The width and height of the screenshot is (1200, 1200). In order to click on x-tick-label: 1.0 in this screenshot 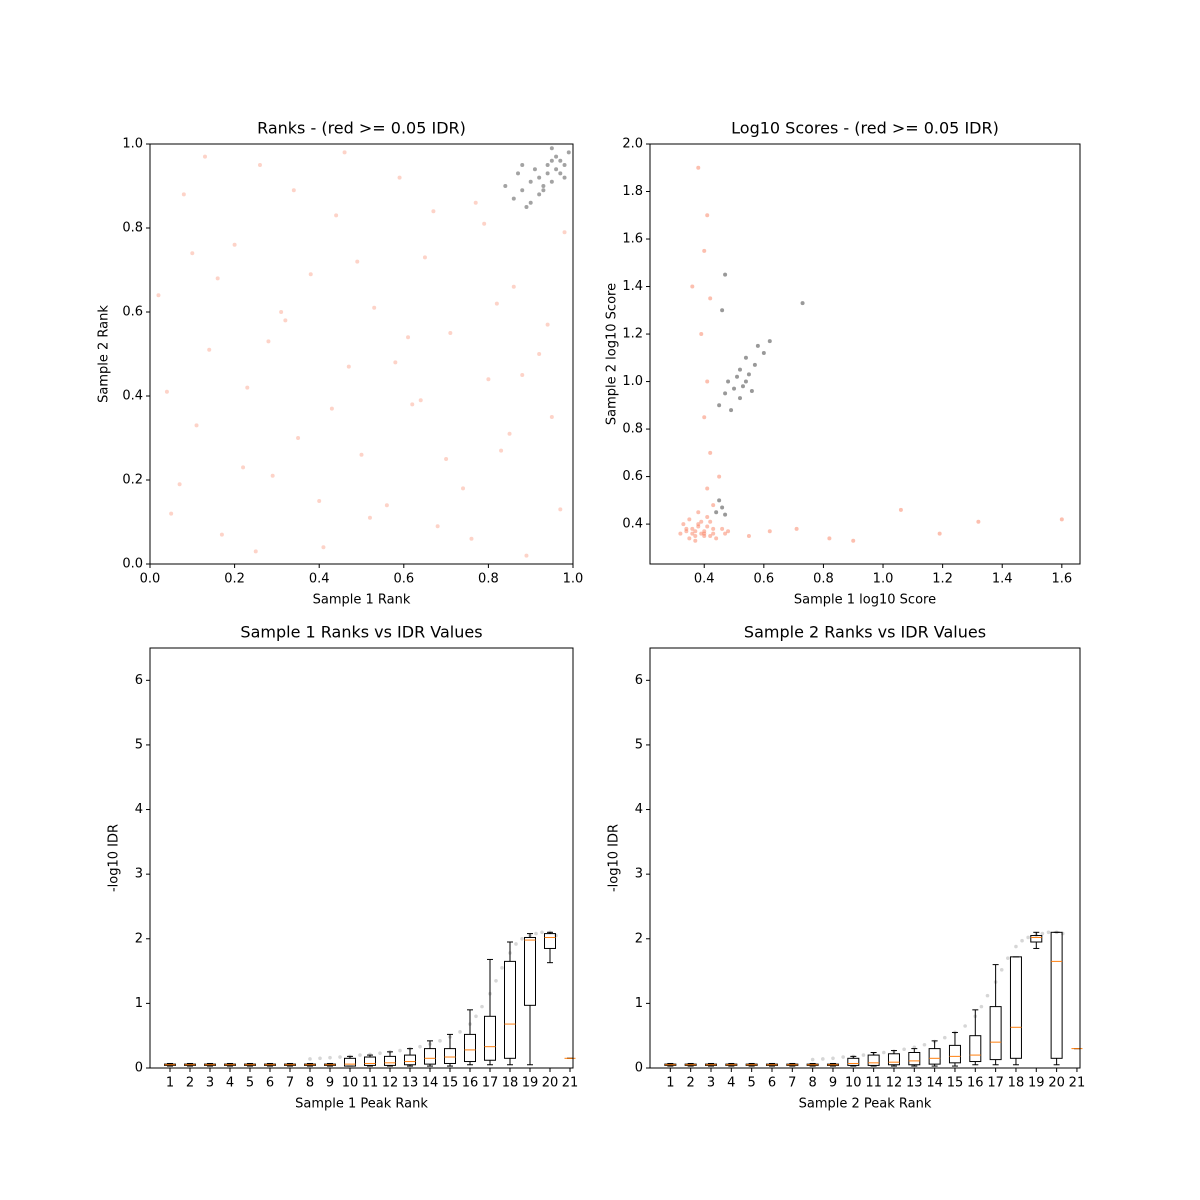, I will do `click(573, 579)`.